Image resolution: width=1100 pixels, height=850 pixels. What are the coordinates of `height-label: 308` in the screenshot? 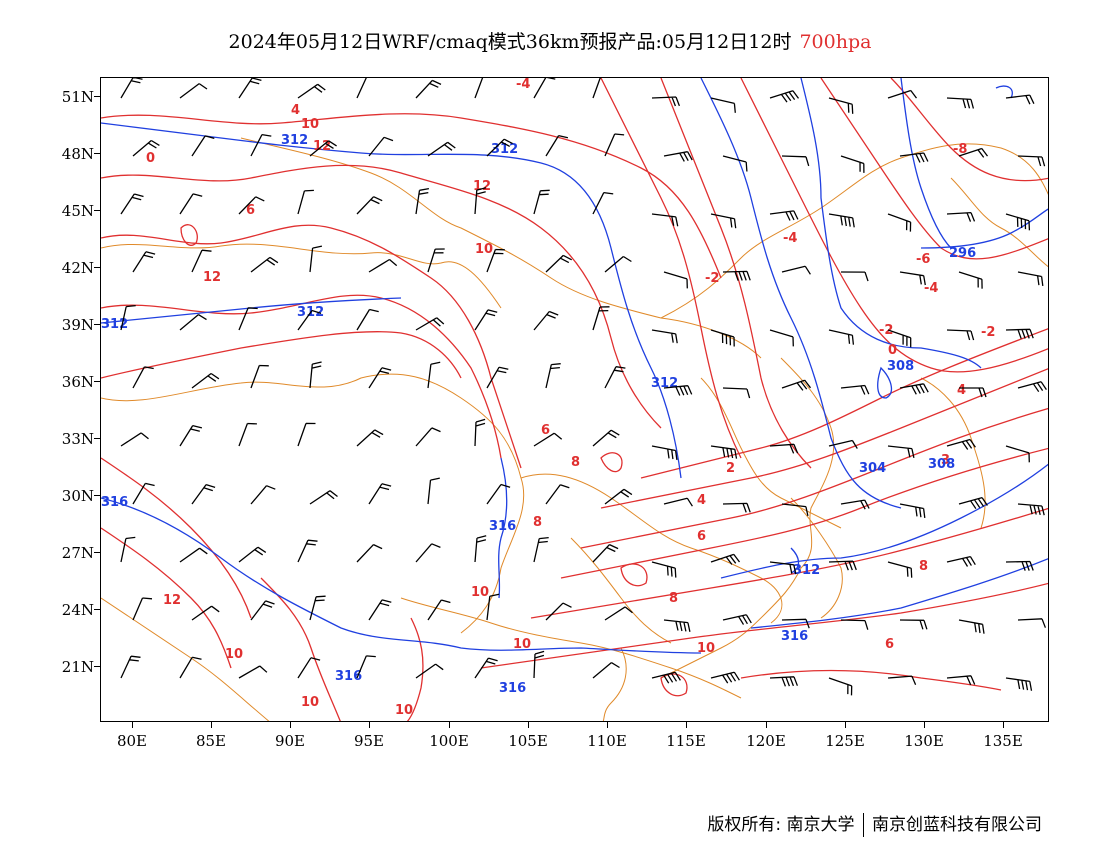 It's located at (941, 464).